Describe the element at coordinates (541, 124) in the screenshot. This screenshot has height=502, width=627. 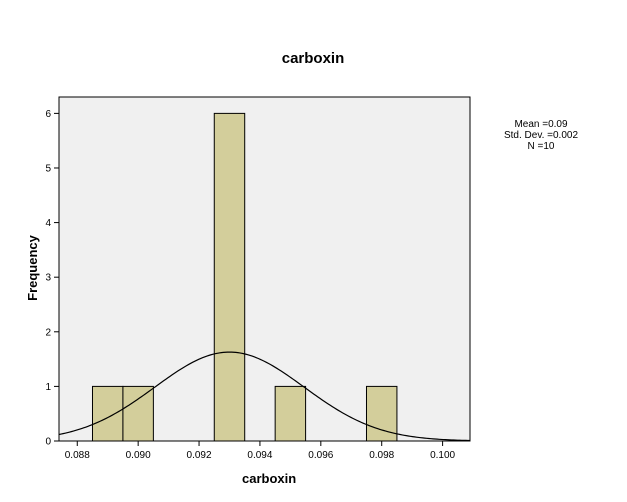
I see `stats-line: Mean =0.09` at that location.